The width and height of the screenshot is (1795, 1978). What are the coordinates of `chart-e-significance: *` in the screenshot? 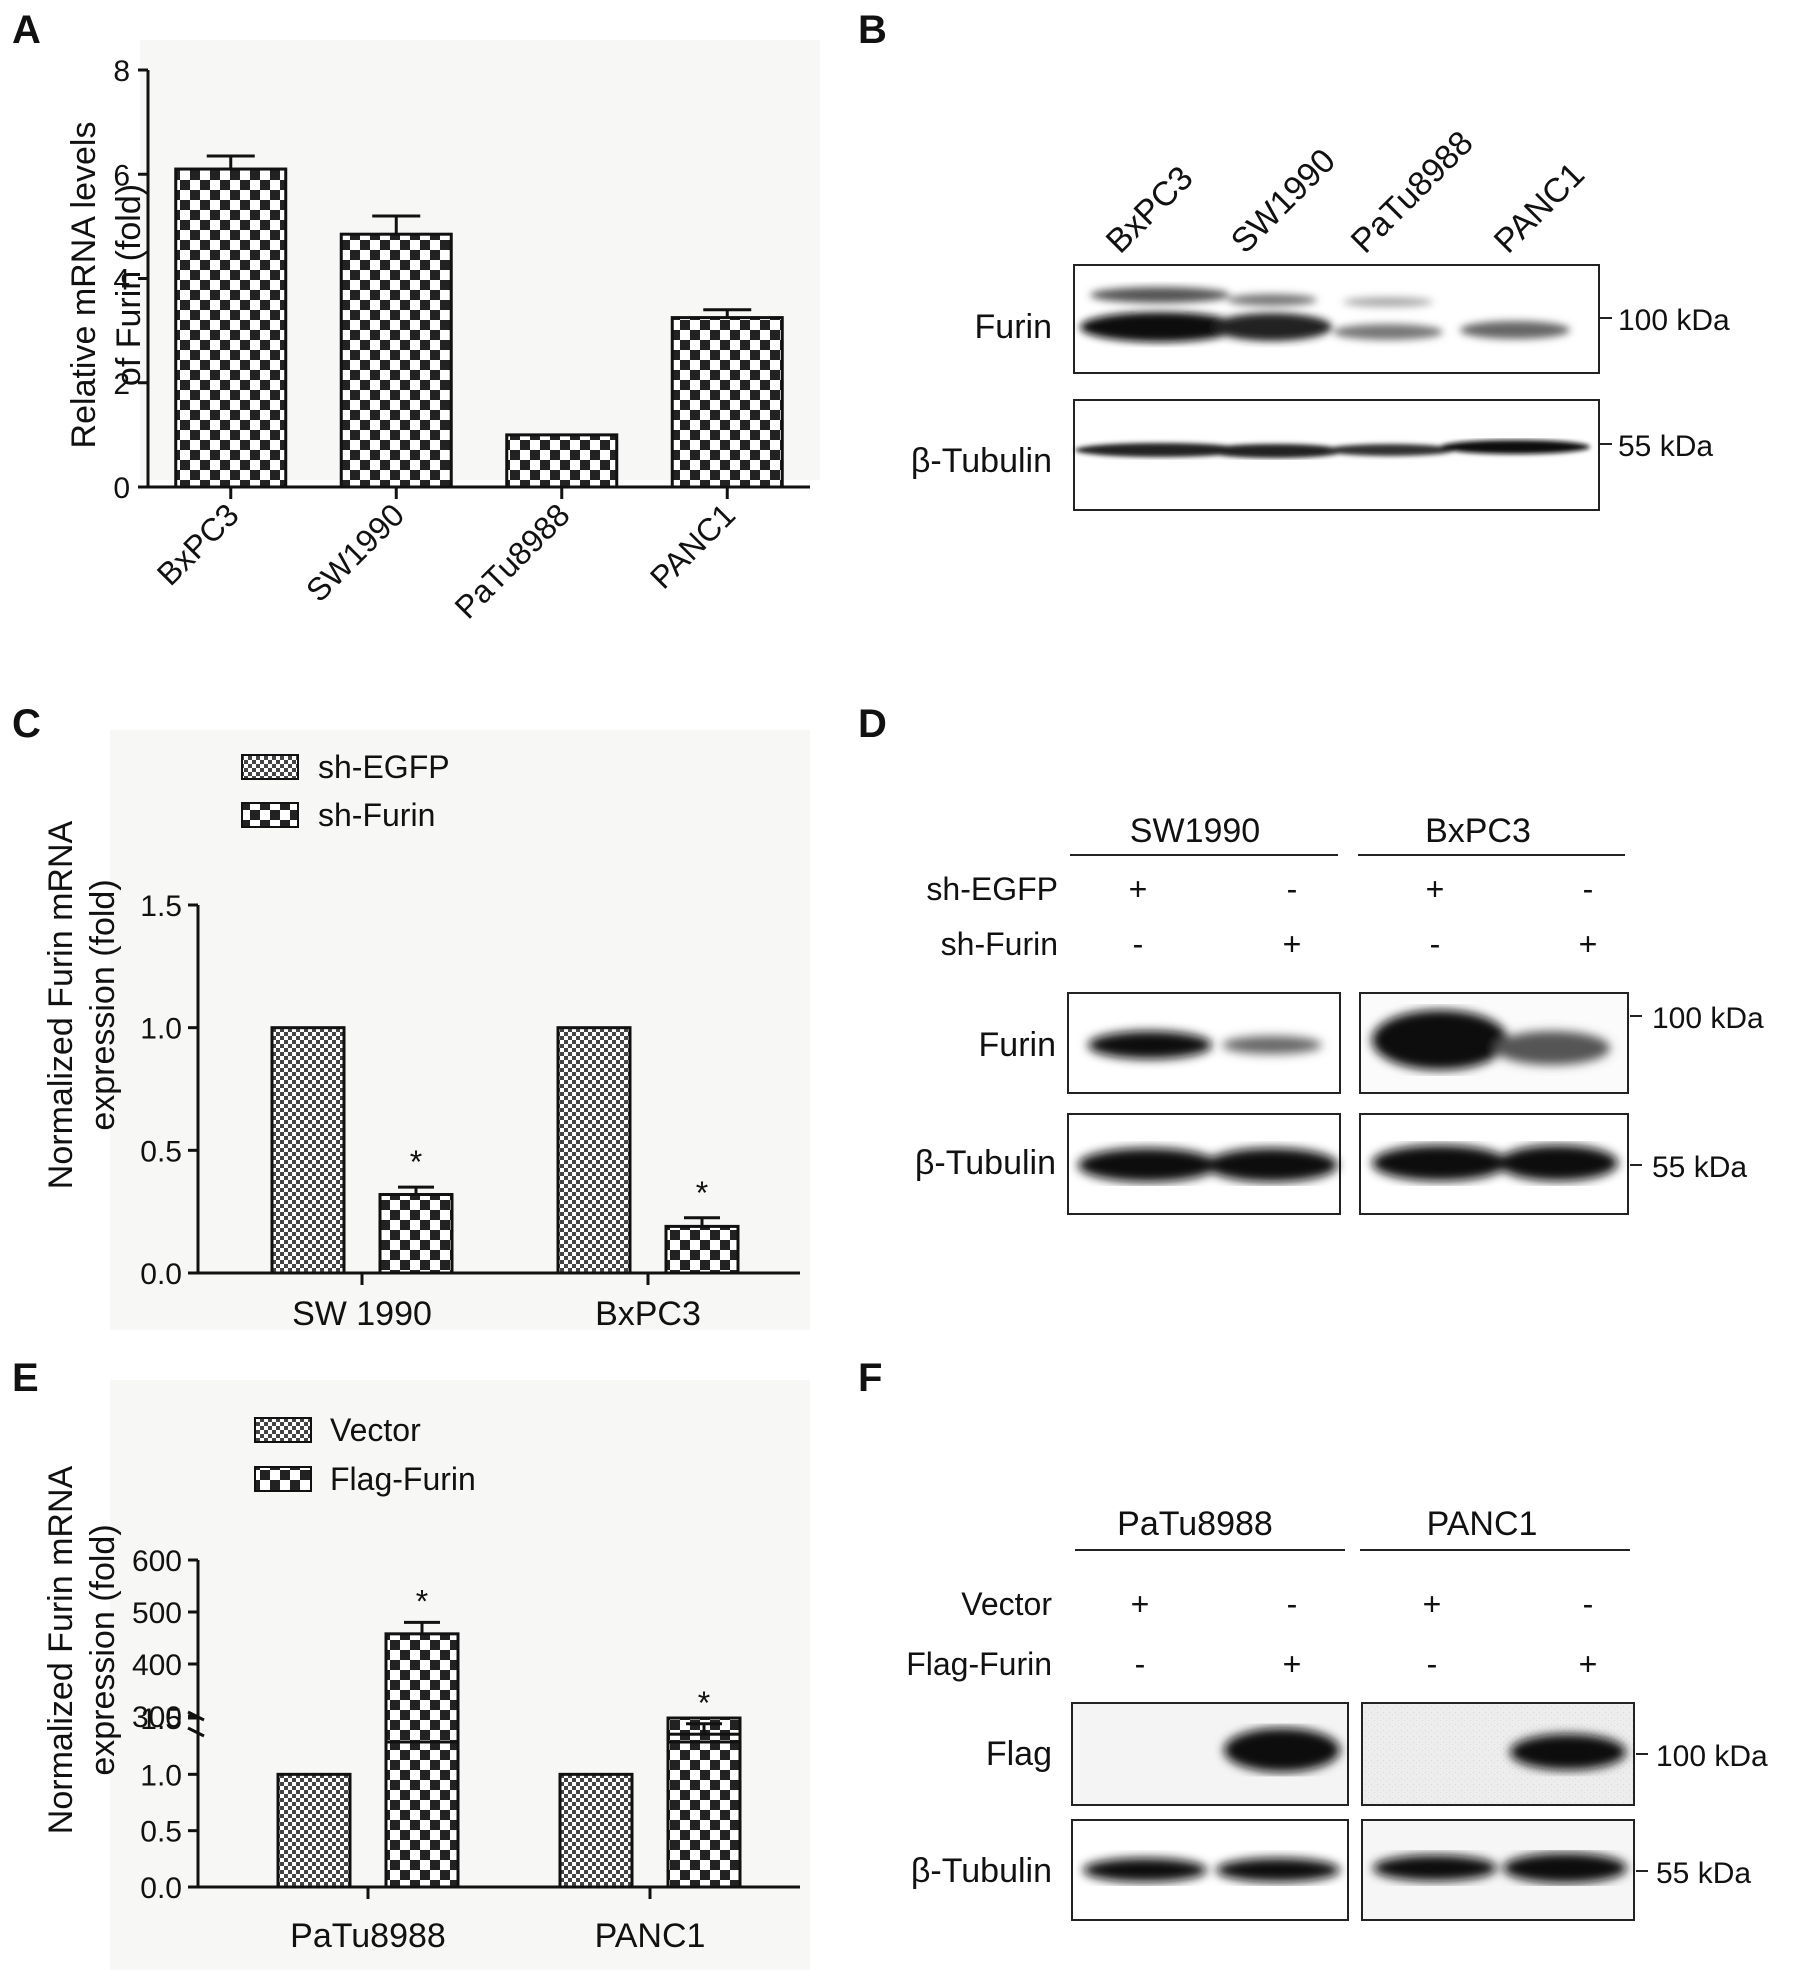 It's located at (704, 1703).